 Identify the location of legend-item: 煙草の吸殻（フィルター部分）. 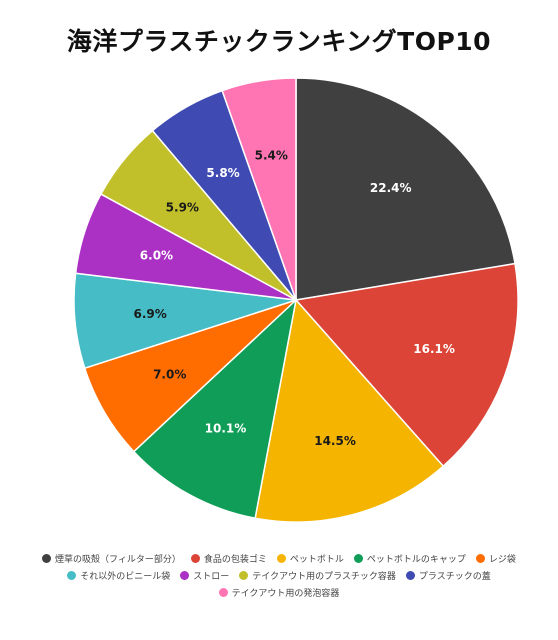
(111, 558).